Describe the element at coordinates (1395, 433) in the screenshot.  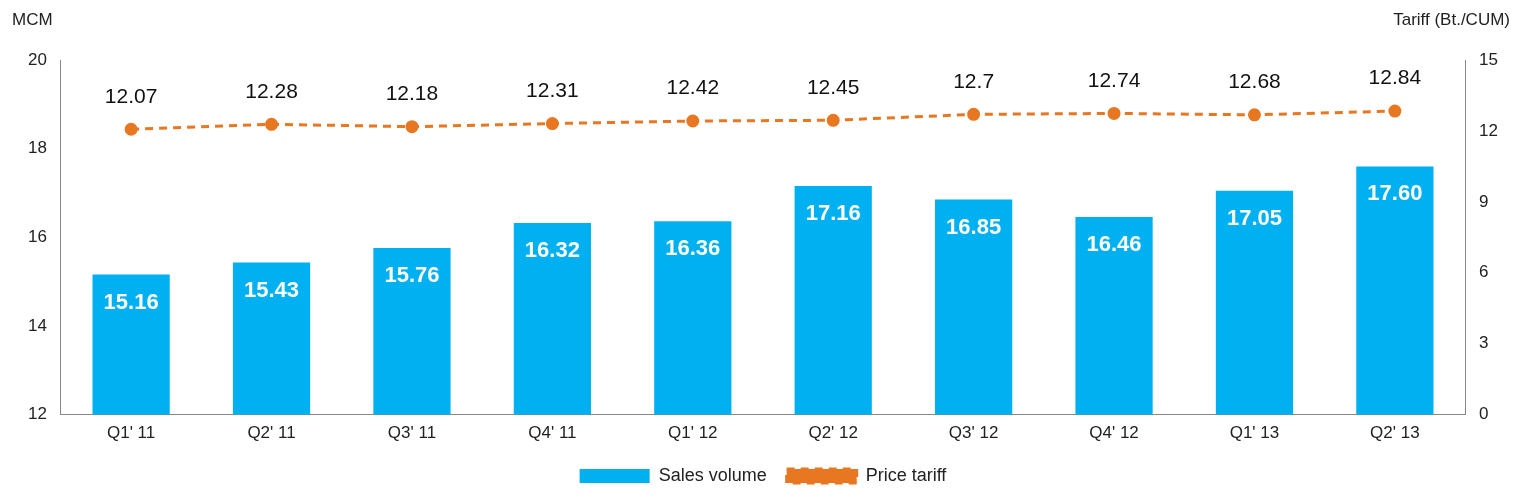
I see `x-tick-label: Q2' 13` at that location.